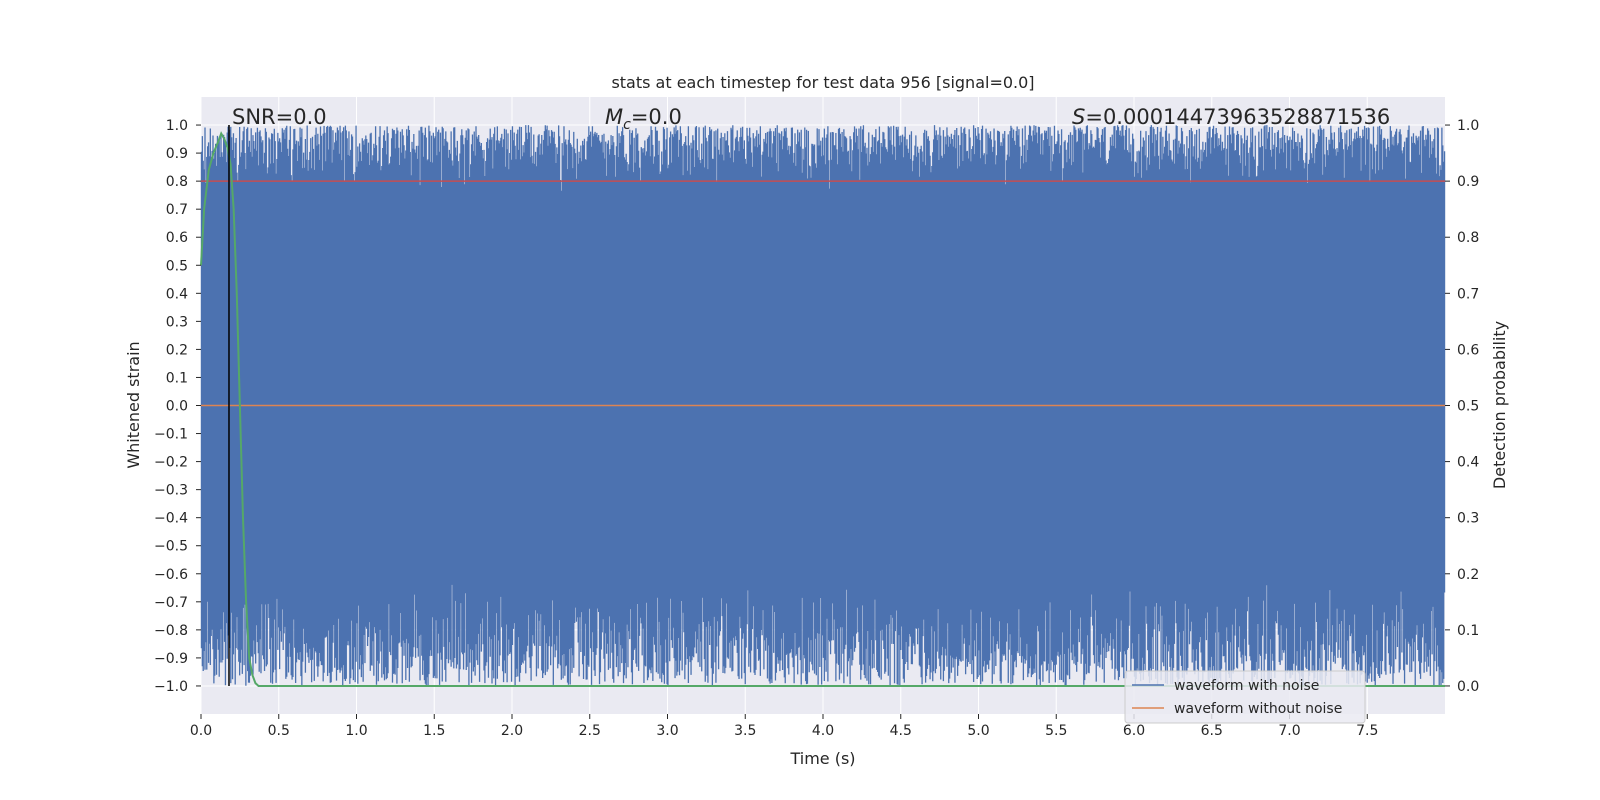 Image resolution: width=1600 pixels, height=800 pixels. I want to click on y-right-tick-label-1: 0.9, so click(1468, 182).